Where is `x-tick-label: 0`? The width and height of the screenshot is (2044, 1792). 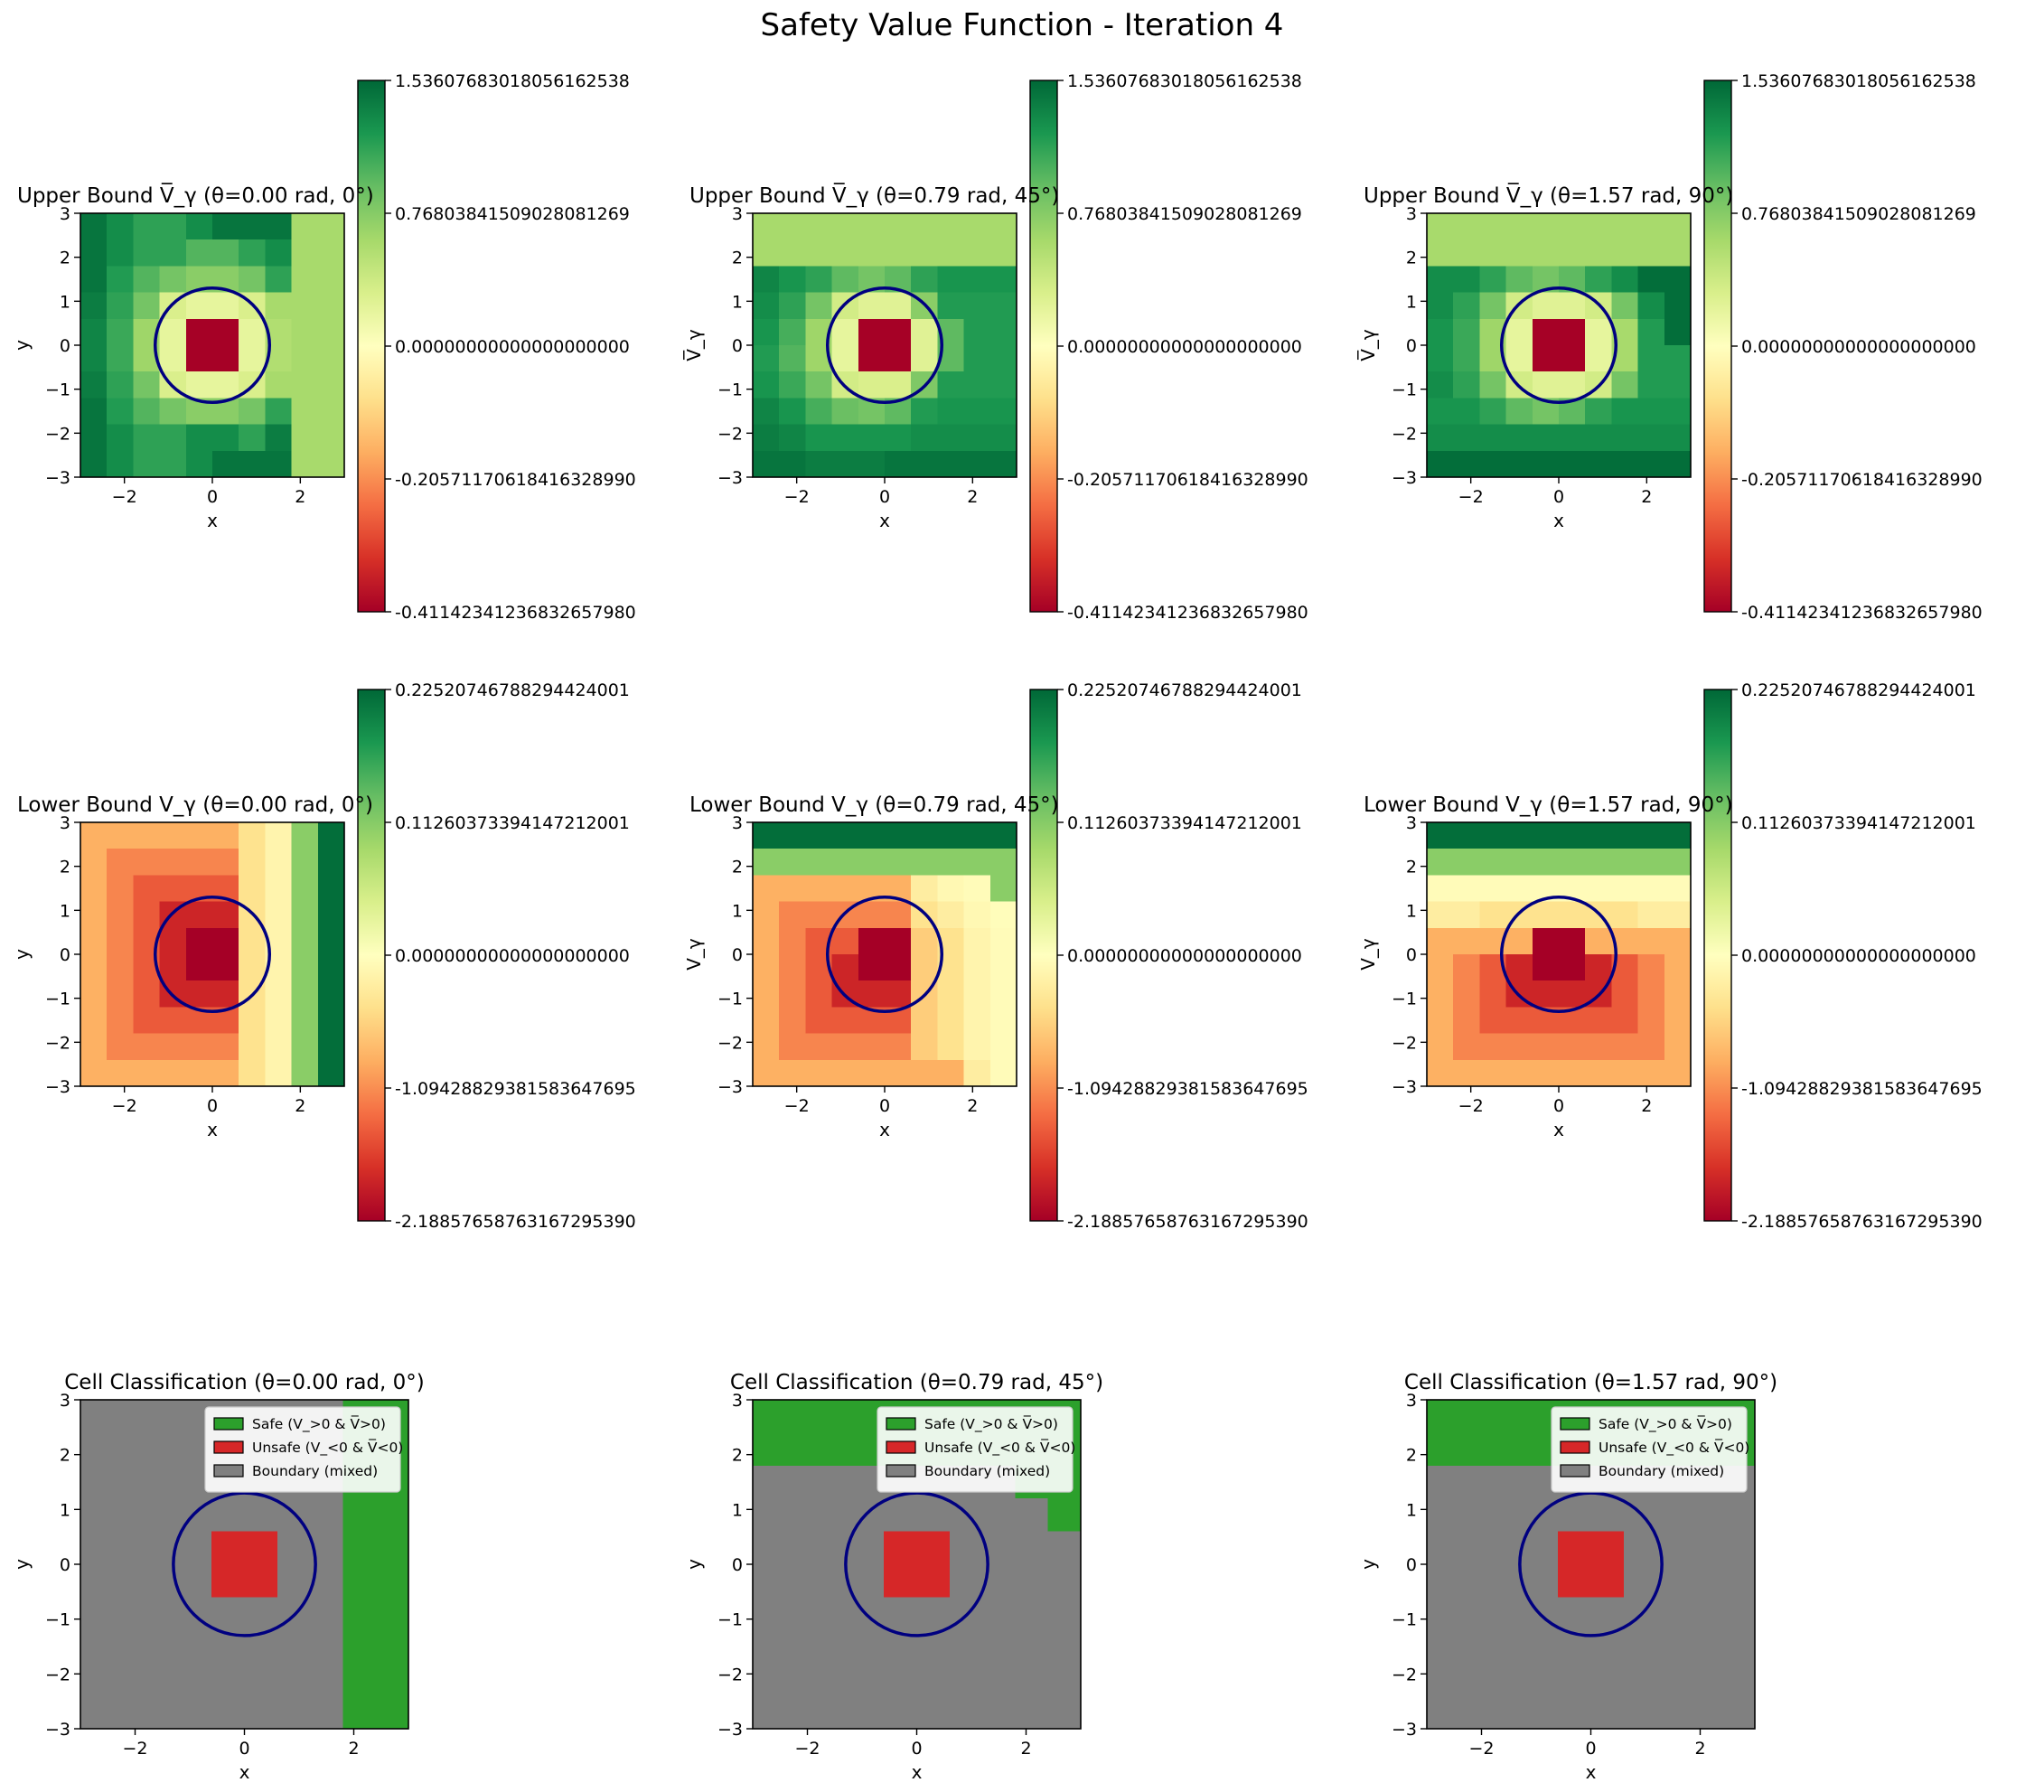
x-tick-label: 0 is located at coordinates (1559, 497).